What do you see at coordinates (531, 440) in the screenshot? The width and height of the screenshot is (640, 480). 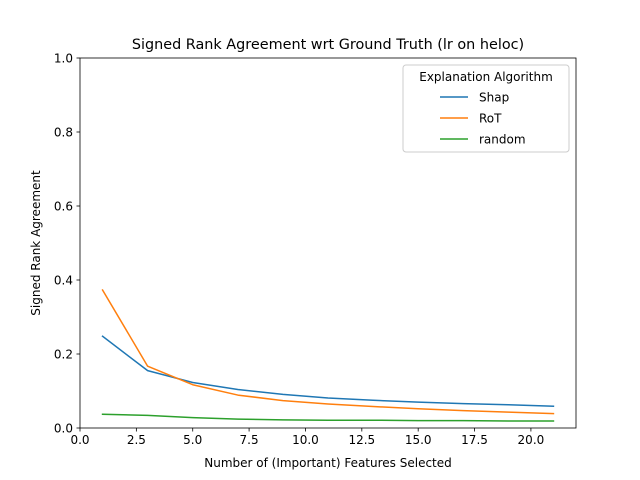 I see `x-tick-label: 20.0` at bounding box center [531, 440].